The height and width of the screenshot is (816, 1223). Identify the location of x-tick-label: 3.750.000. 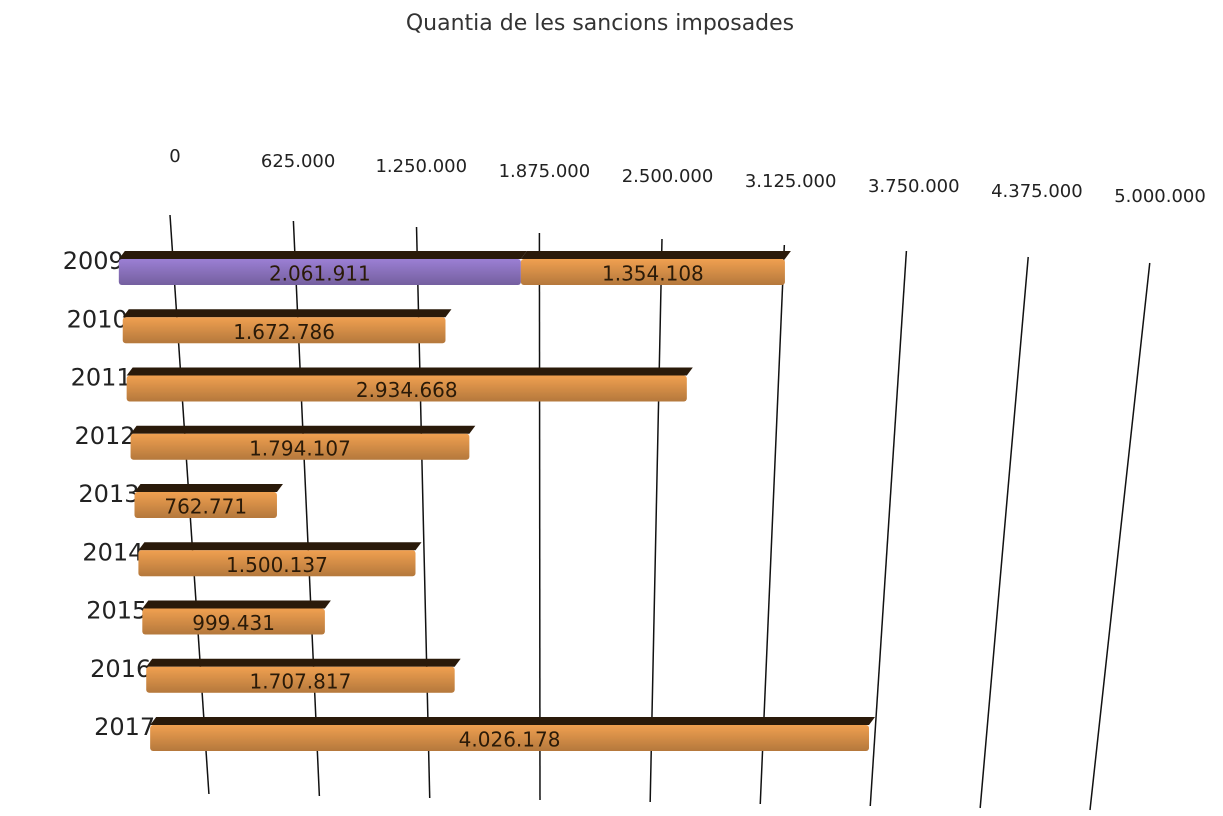
(914, 186).